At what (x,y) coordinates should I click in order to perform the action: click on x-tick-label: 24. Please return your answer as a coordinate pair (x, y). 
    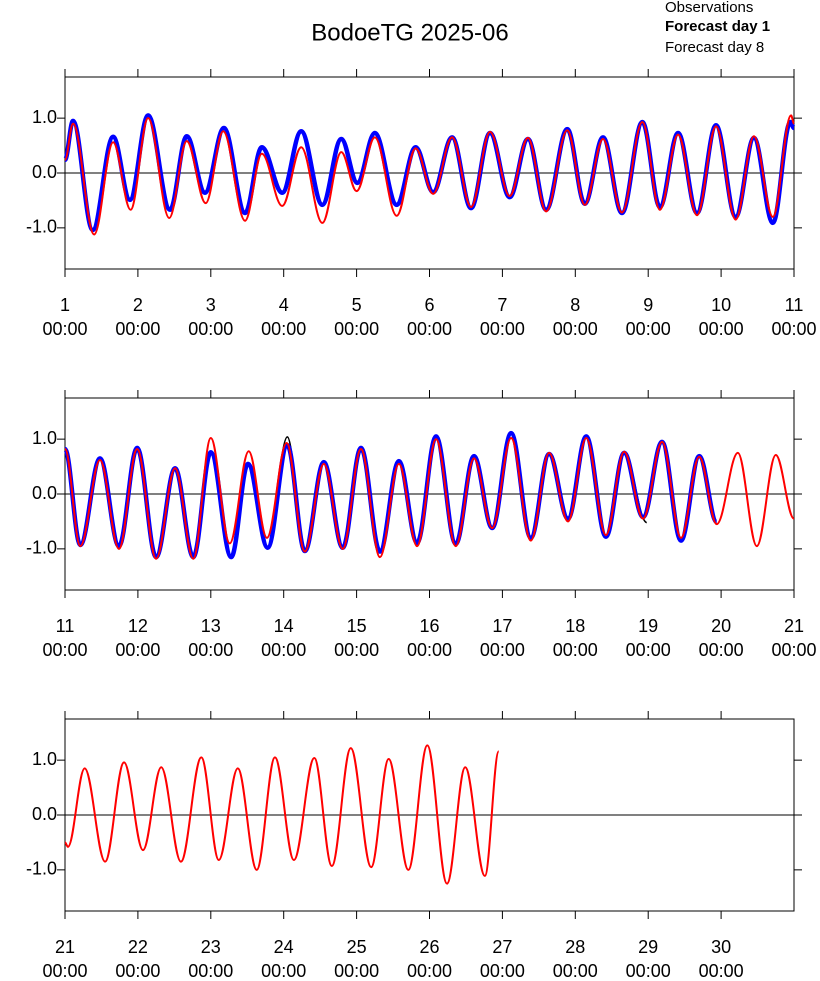
    Looking at the image, I should click on (284, 947).